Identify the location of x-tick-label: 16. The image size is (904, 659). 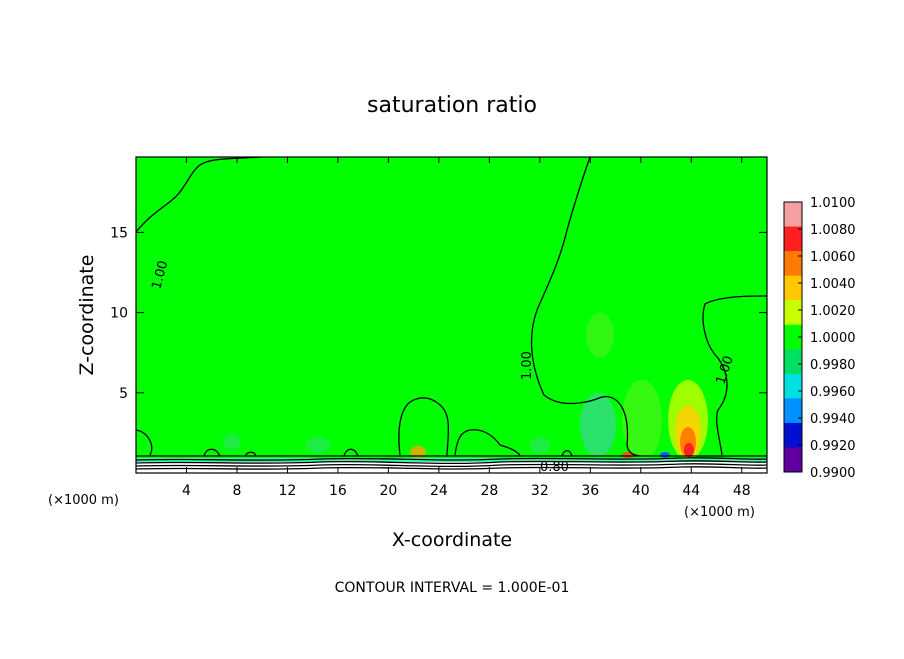
(338, 491).